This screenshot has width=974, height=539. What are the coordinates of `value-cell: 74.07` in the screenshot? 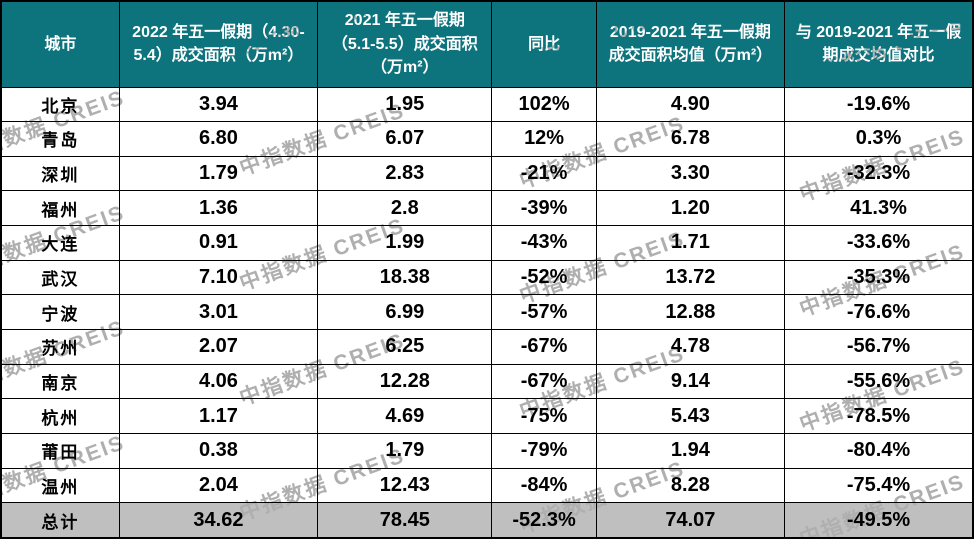 It's located at (690, 520).